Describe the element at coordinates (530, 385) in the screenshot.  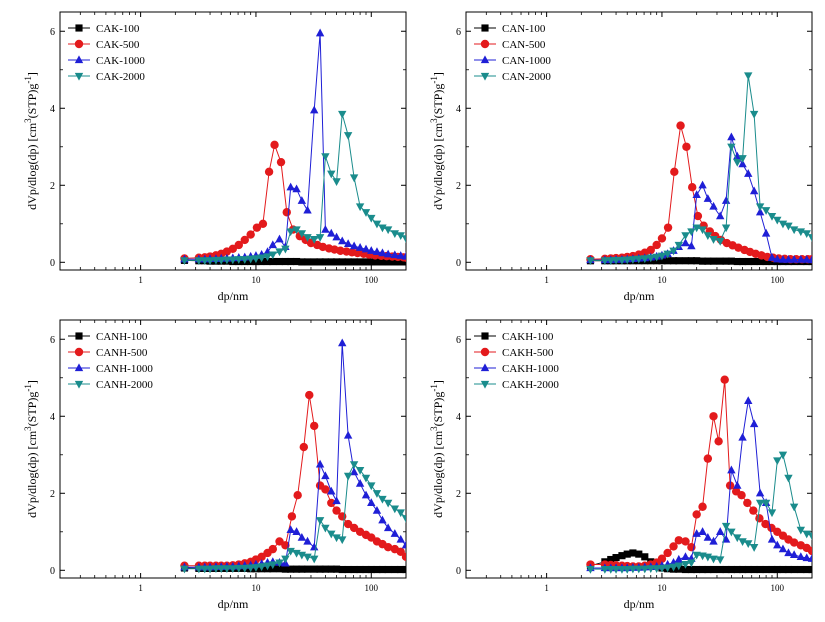
I see `legend-label: CAKH-2000` at that location.